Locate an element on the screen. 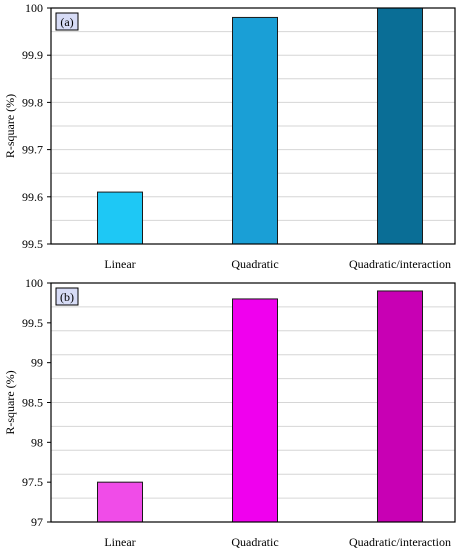 The width and height of the screenshot is (467, 555). y-tick-label: 97 is located at coordinates (37, 522).